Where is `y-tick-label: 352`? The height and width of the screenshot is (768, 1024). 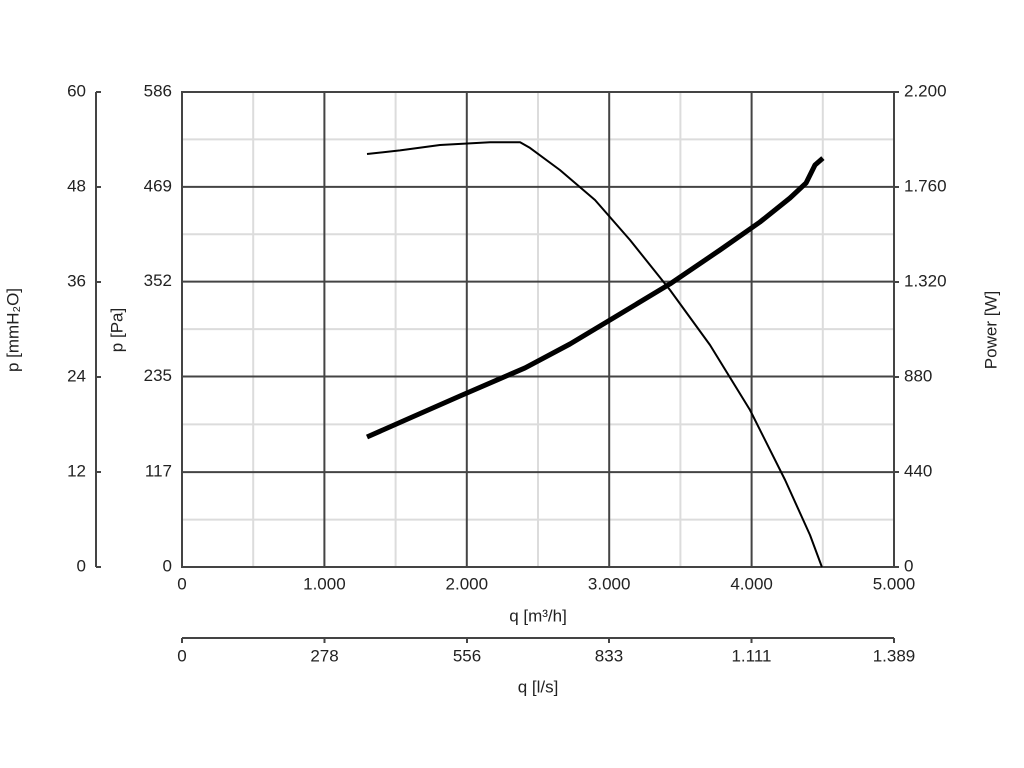
y-tick-label: 352 is located at coordinates (158, 280).